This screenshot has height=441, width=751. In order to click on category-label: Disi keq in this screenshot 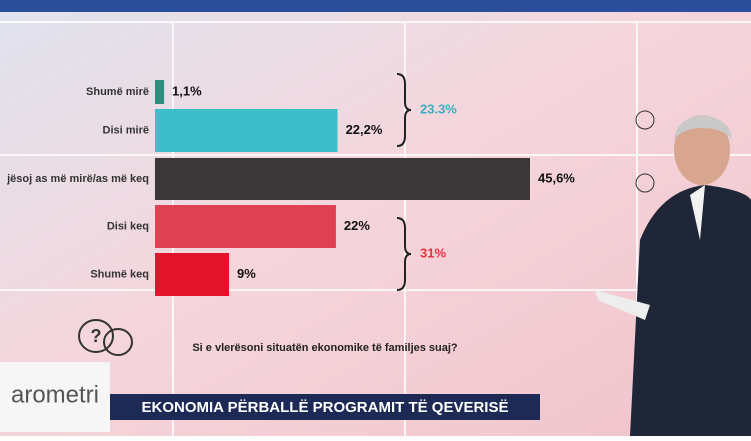, I will do `click(128, 226)`.